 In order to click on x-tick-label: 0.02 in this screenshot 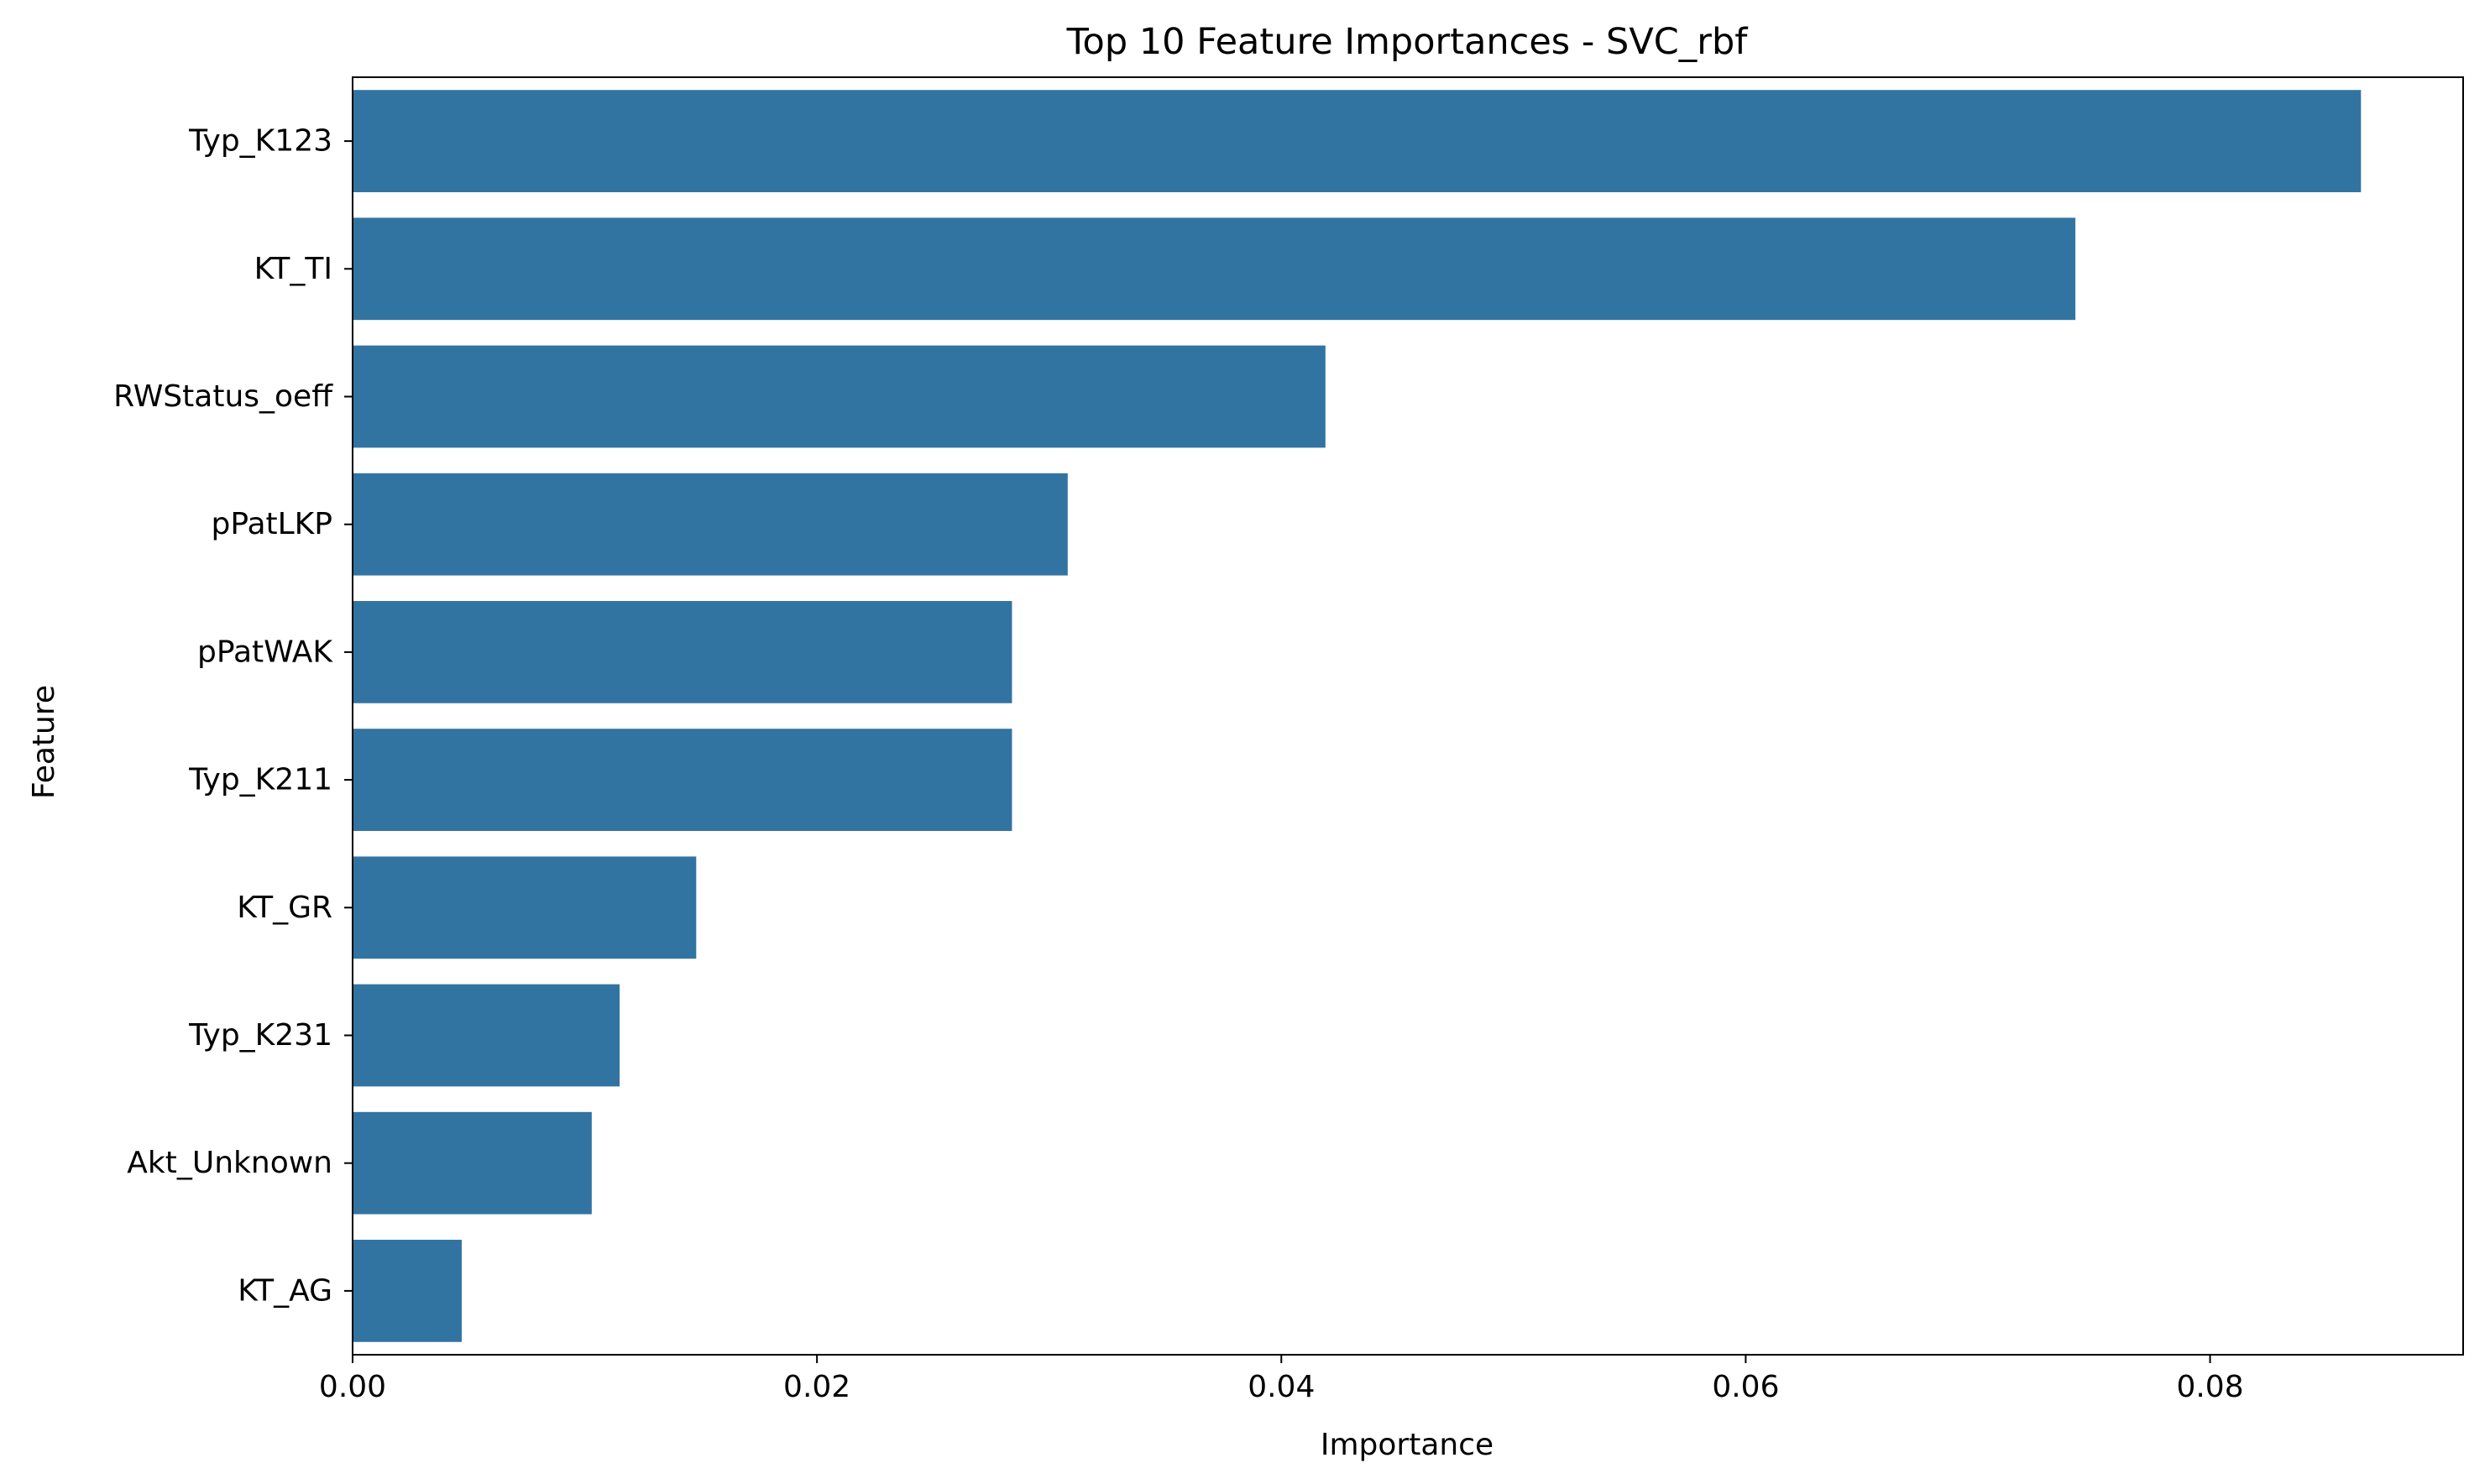, I will do `click(816, 1387)`.